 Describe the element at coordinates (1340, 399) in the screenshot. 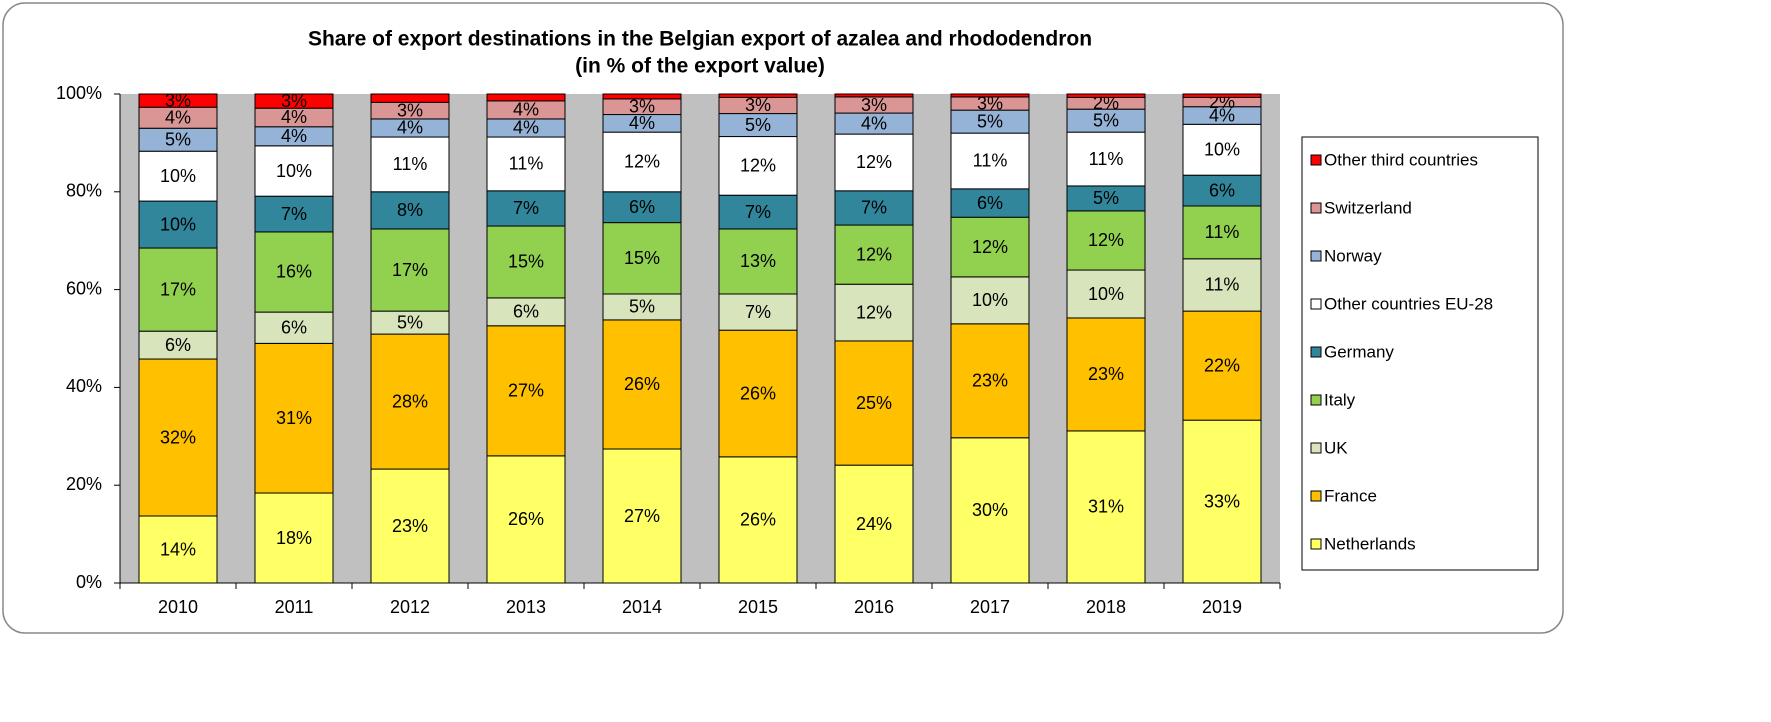

I see `legend-label: Italy` at that location.